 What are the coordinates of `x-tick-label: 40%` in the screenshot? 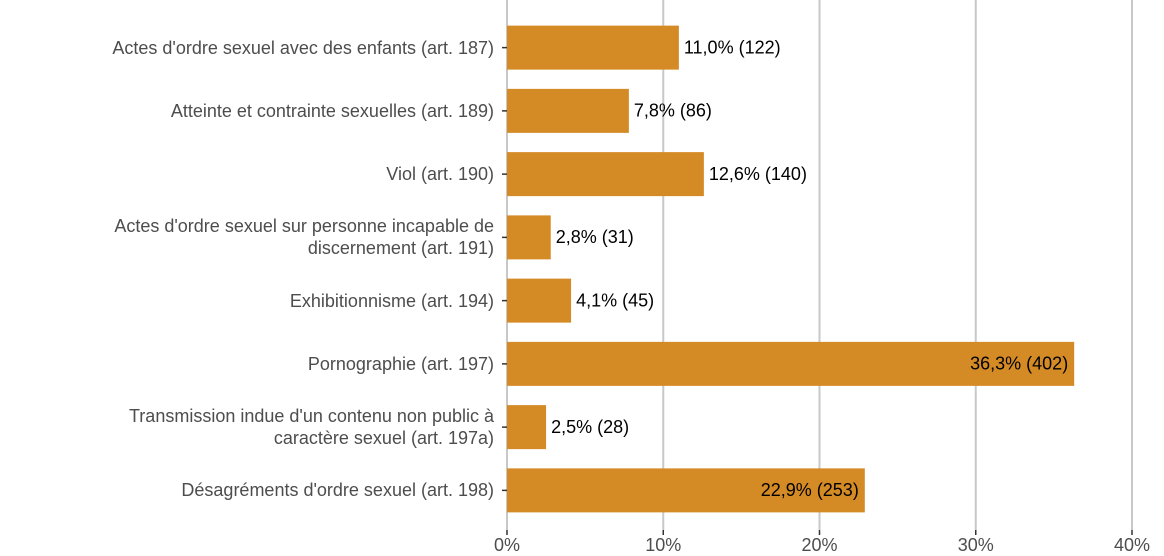 It's located at (1132, 545).